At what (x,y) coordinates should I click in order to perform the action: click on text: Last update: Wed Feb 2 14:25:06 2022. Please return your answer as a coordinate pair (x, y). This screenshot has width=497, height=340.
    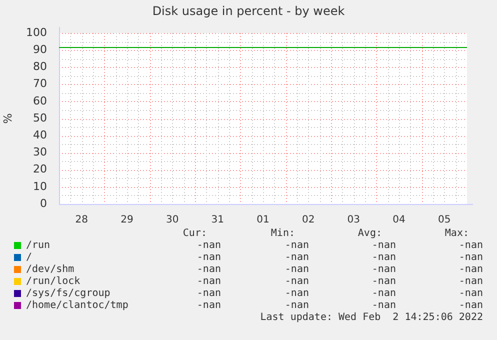
    Looking at the image, I should click on (371, 318).